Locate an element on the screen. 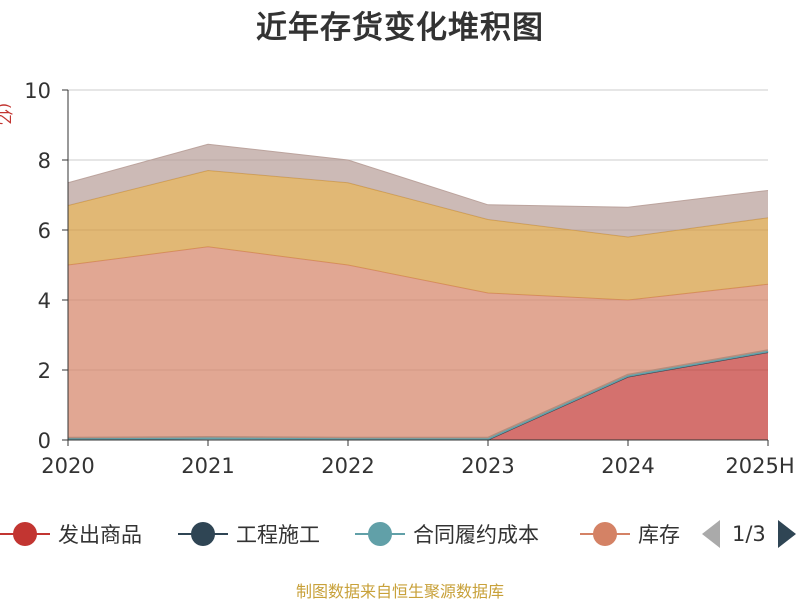  y-tick-label: 6 is located at coordinates (44, 231).